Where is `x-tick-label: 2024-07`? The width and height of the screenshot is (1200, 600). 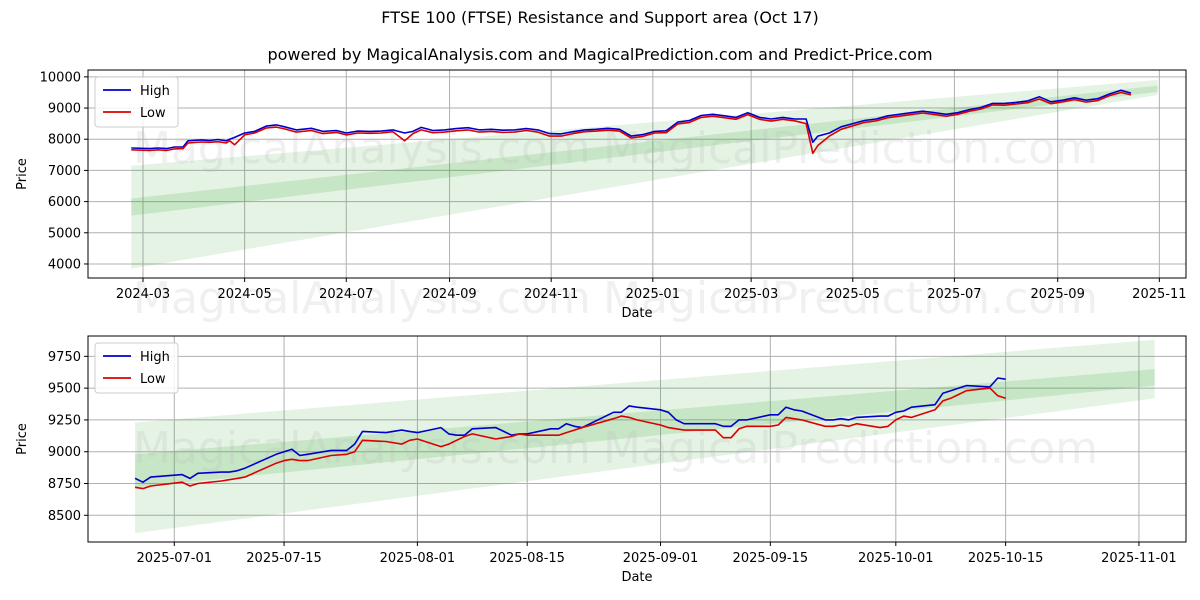
x-tick-label: 2024-07 is located at coordinates (346, 294).